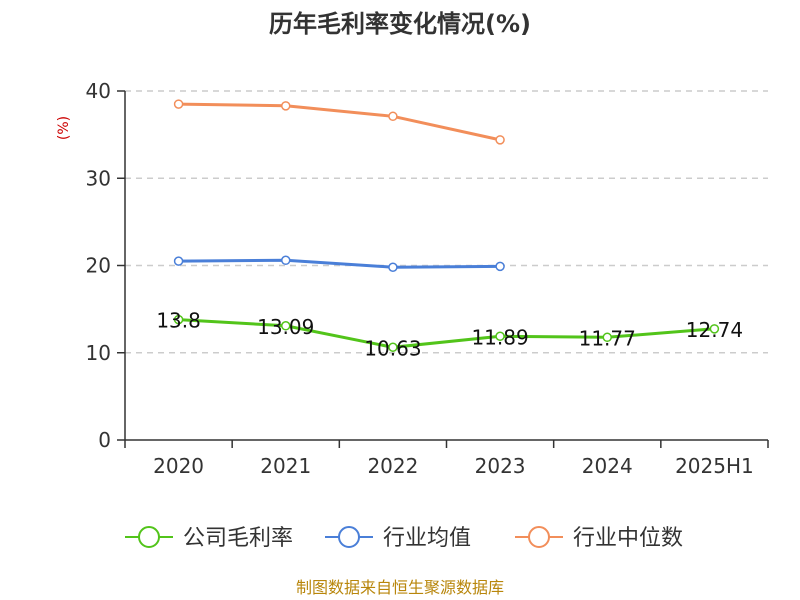  I want to click on legend: 公司毛利率 行业均值 行业中位数, so click(404, 538).